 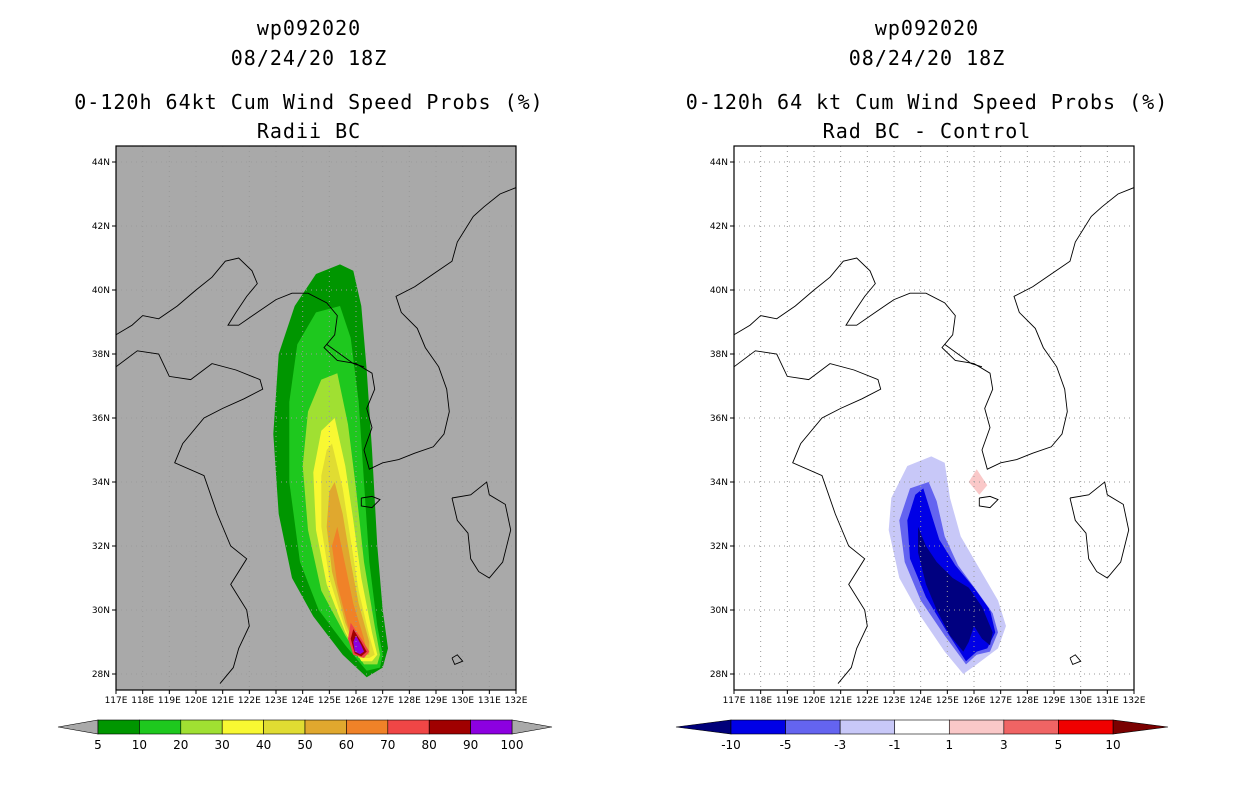 What do you see at coordinates (895, 745) in the screenshot?
I see `colorbar-label: -1` at bounding box center [895, 745].